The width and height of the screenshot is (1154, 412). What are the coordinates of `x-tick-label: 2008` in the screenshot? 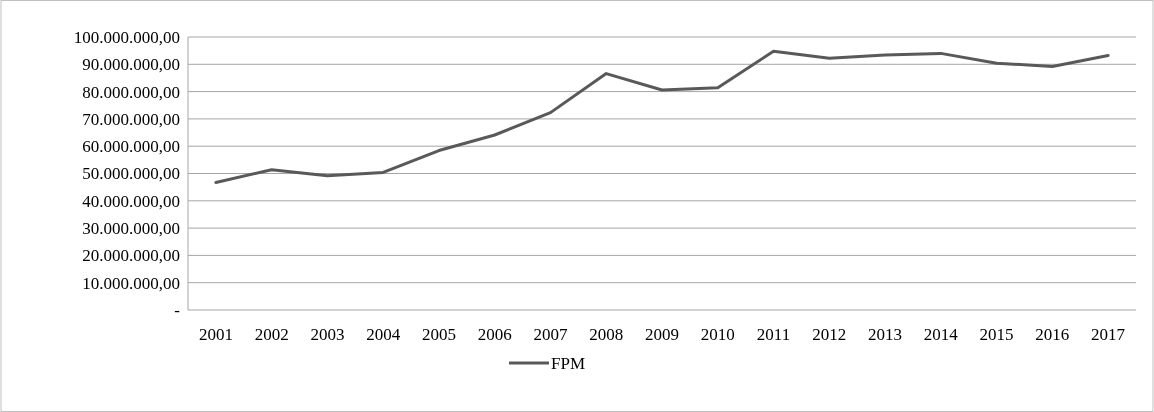 It's located at (606, 334).